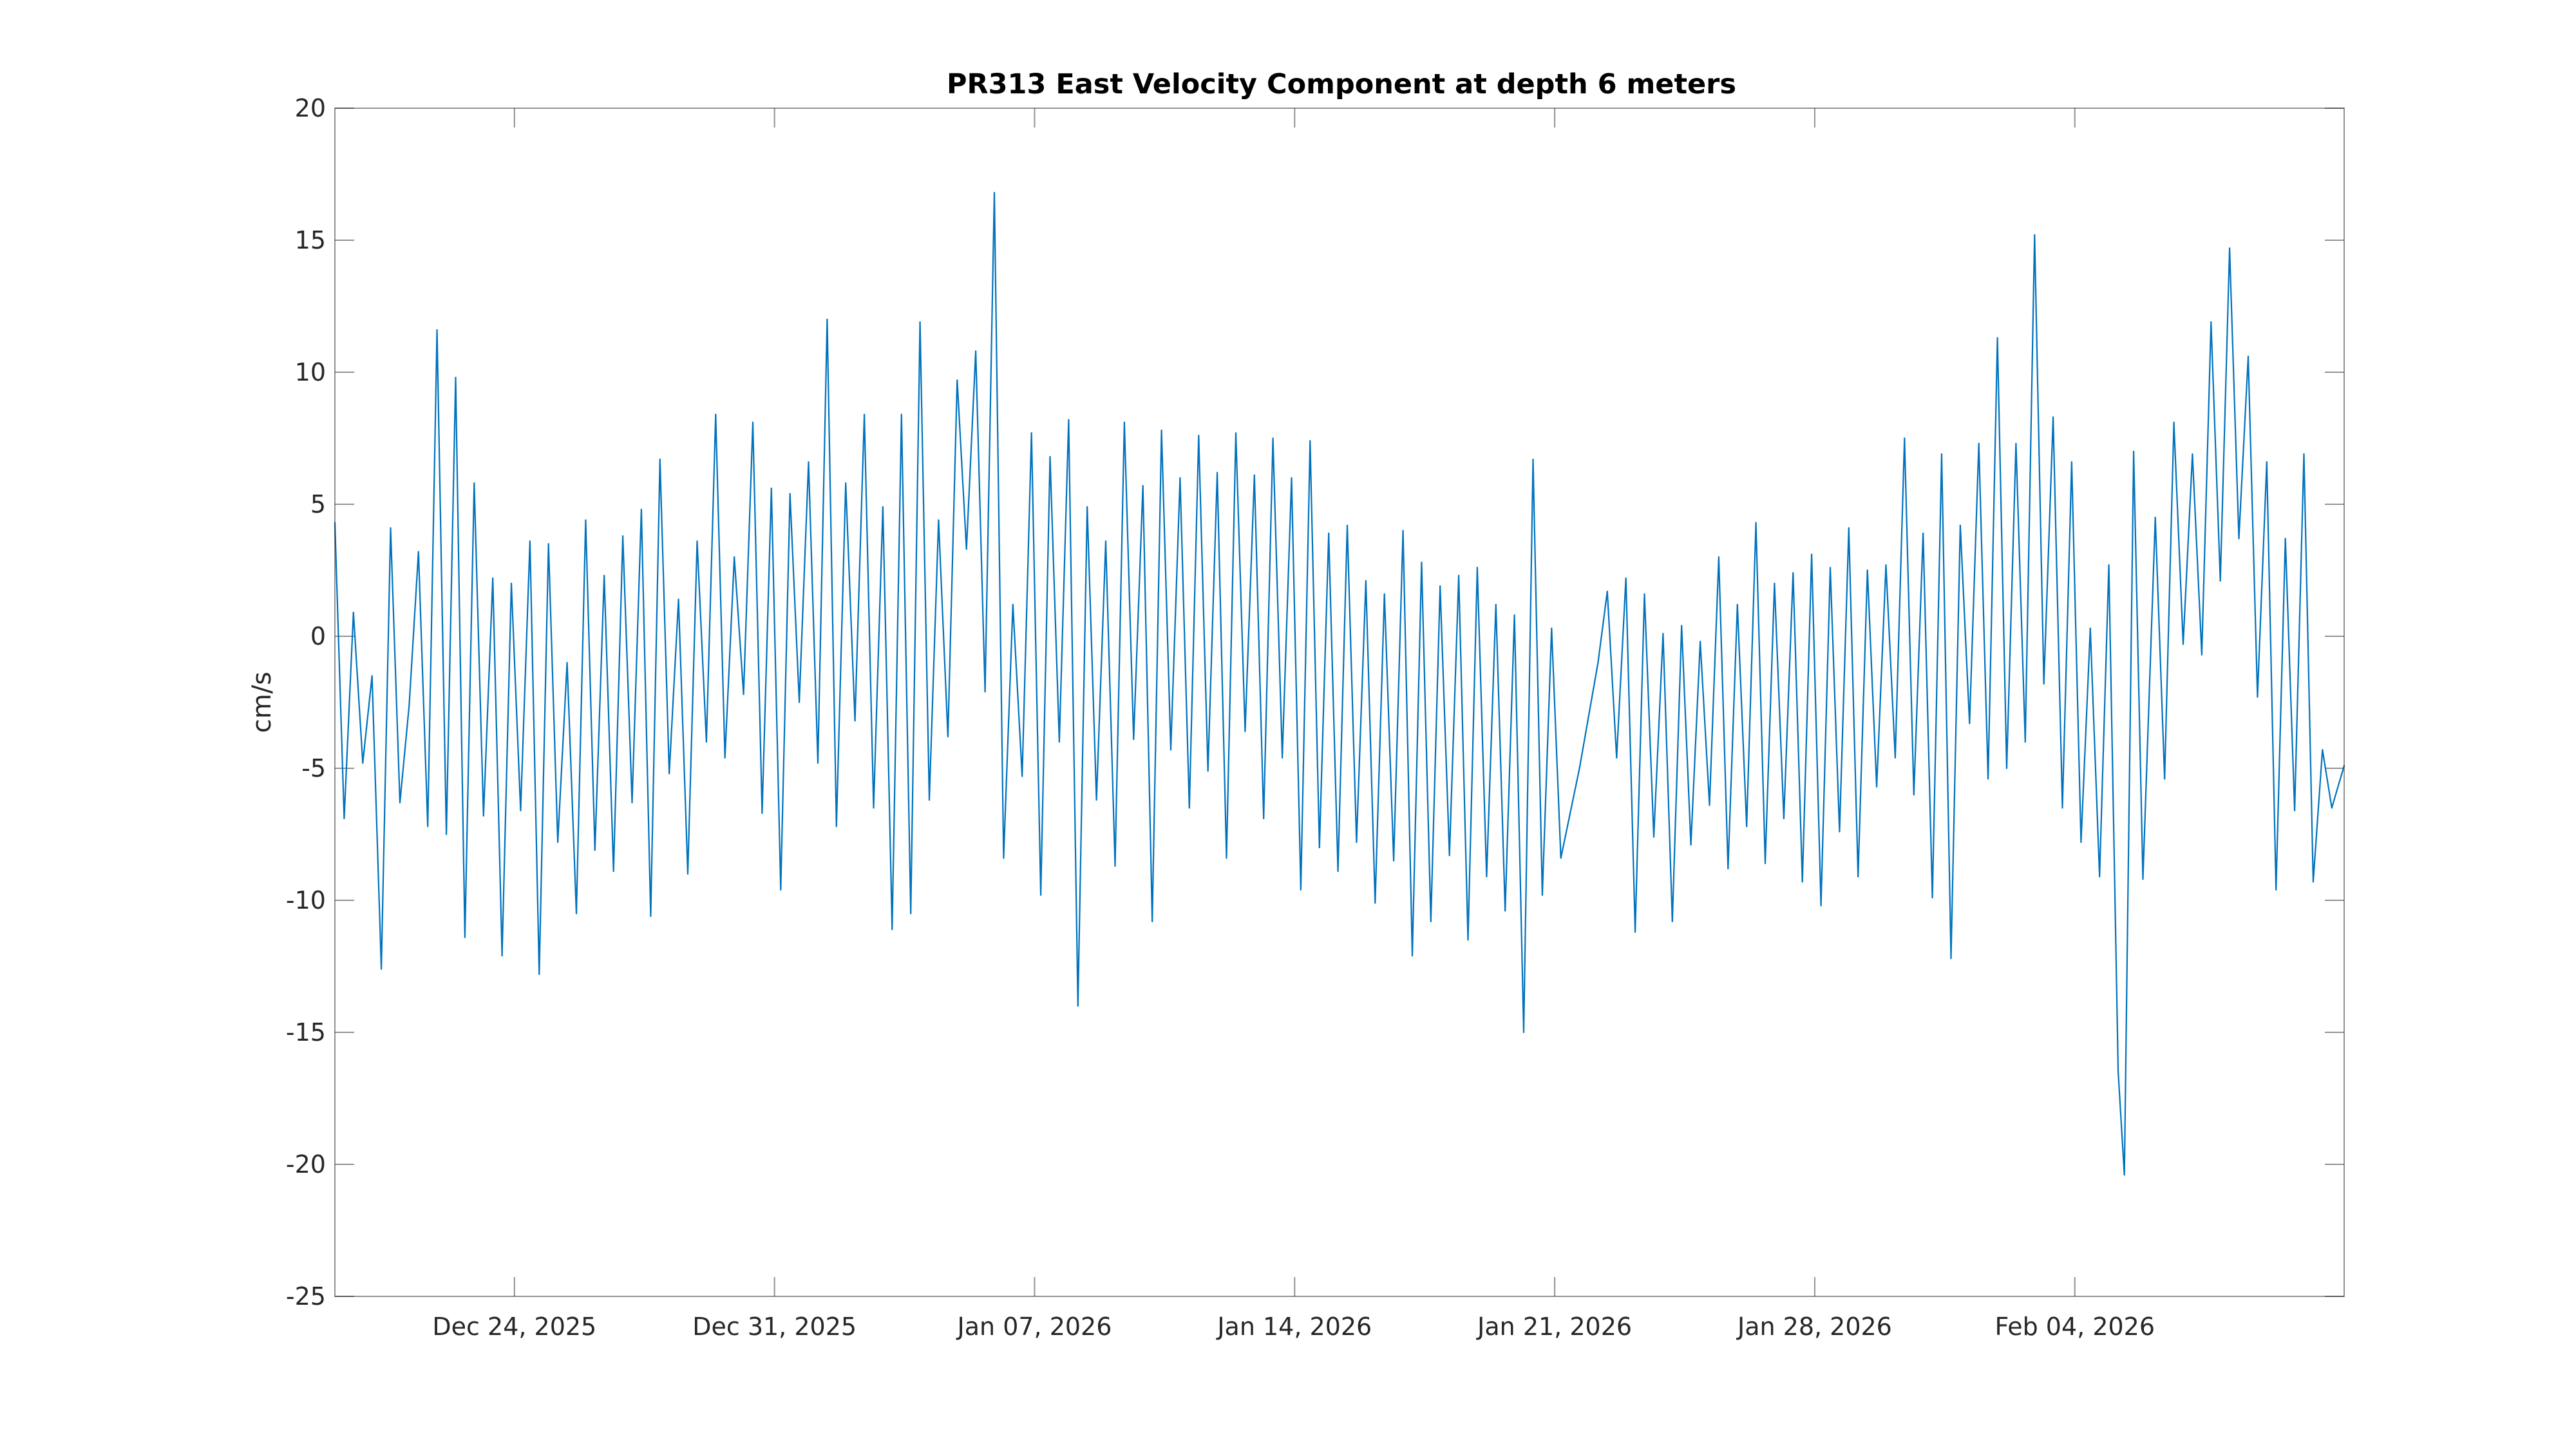  Describe the element at coordinates (318, 504) in the screenshot. I see `y-tick-label: 5` at that location.